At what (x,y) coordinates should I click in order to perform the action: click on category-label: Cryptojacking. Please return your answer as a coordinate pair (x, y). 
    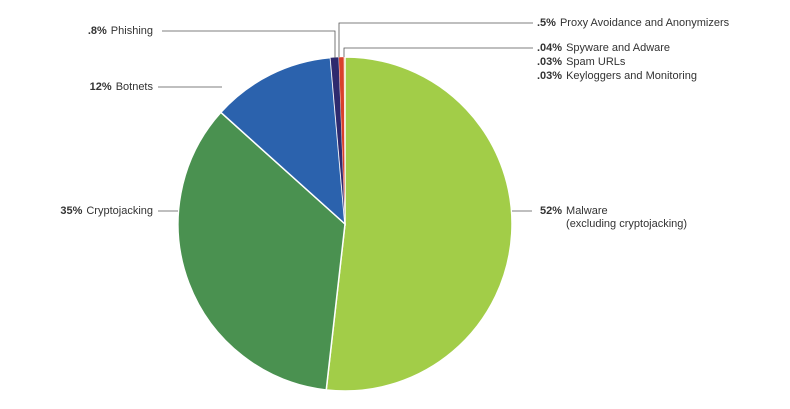
    Looking at the image, I should click on (119, 211).